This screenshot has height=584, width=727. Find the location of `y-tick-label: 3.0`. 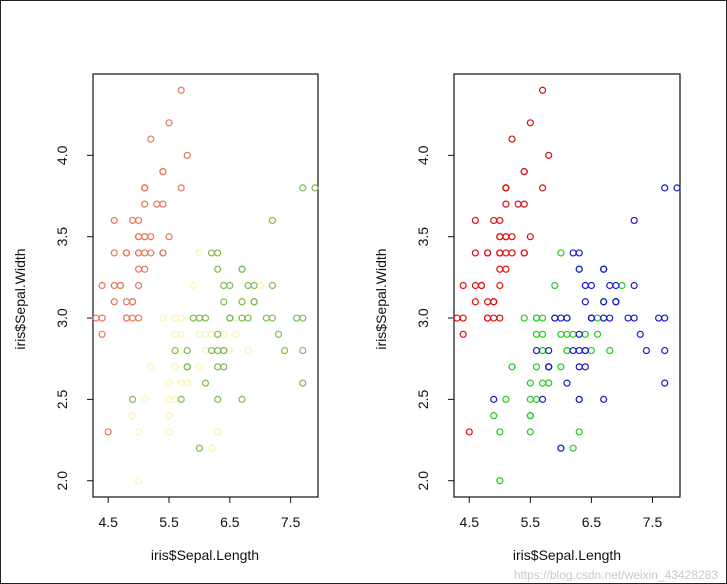

y-tick-label: 3.0 is located at coordinates (423, 318).